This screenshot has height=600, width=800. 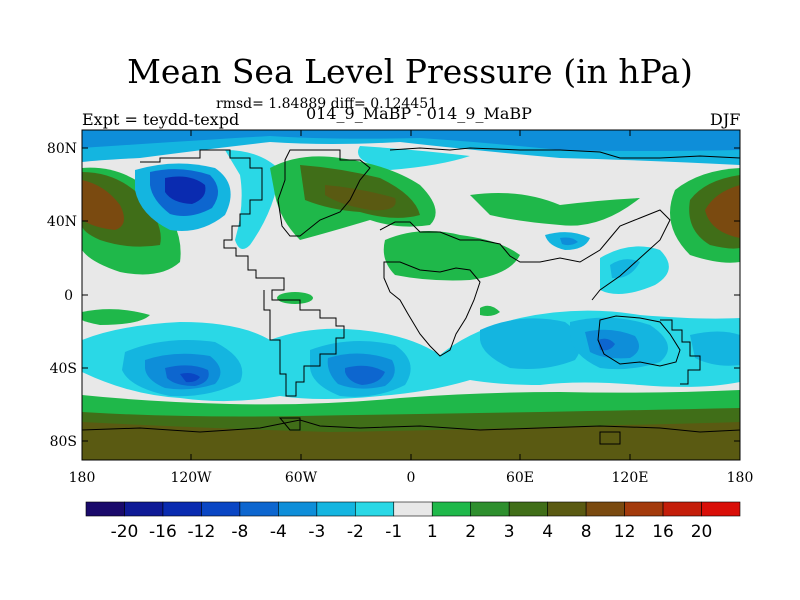 I want to click on colorbar-label: 12, so click(x=625, y=532).